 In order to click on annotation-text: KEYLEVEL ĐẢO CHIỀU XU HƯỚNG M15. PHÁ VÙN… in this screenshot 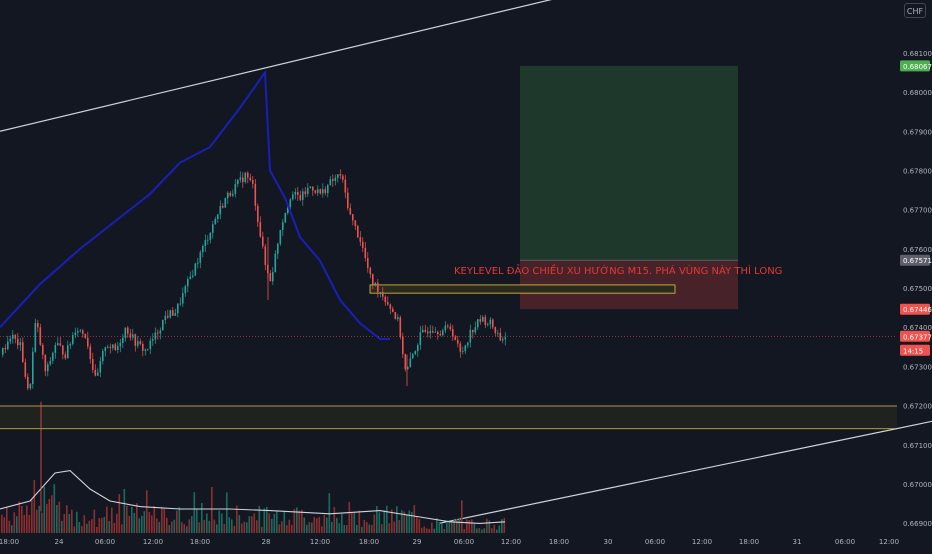, I will do `click(618, 270)`.